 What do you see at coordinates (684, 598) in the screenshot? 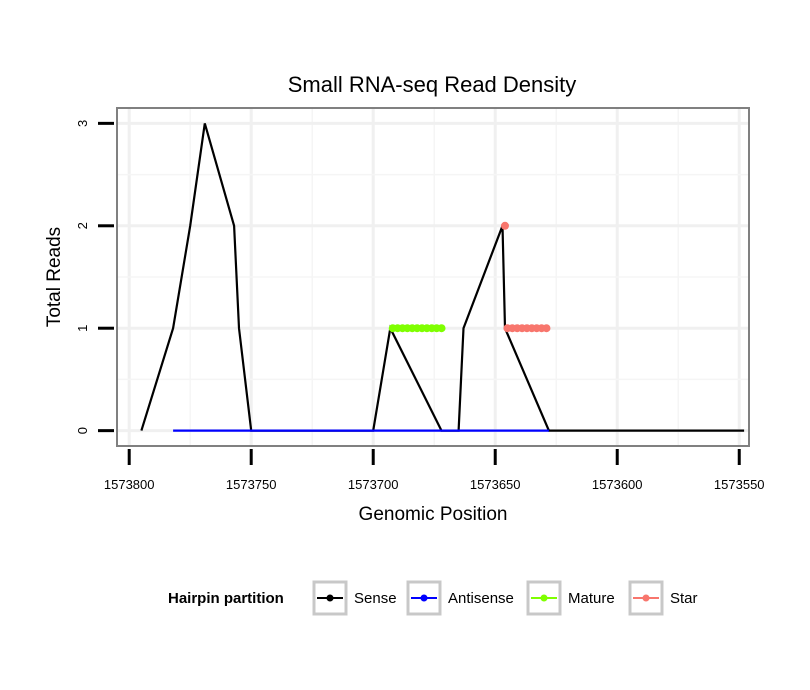
I see `legend-label-star: Star` at bounding box center [684, 598].